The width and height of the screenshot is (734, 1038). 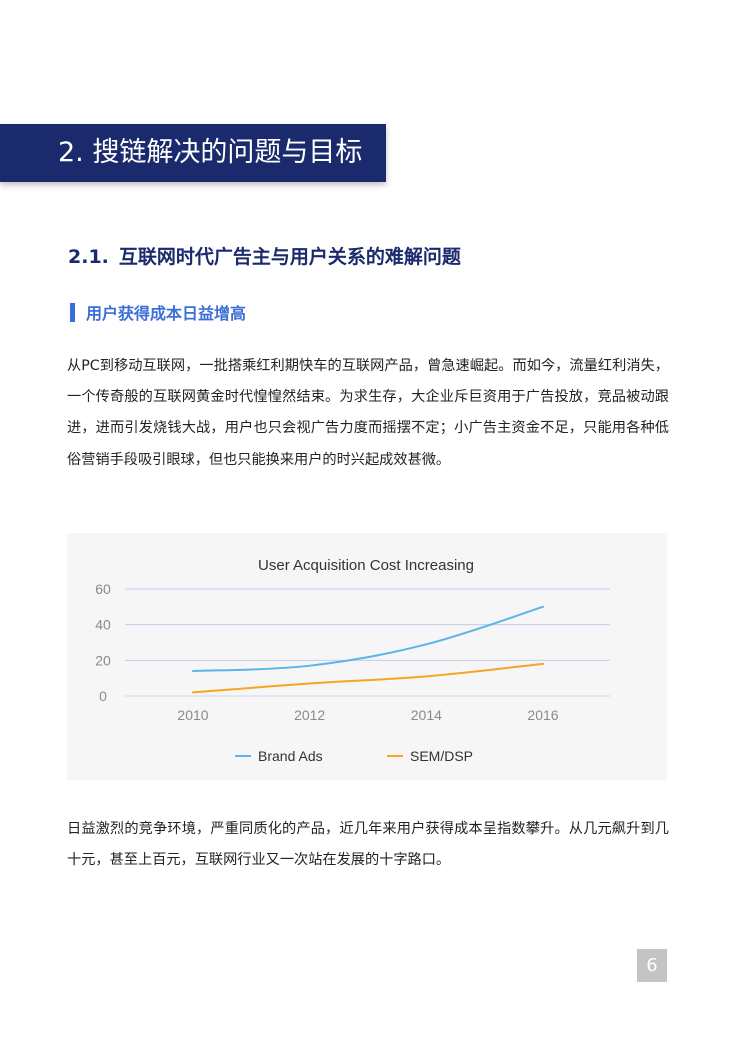 I want to click on x-tick-label: 2010, so click(x=192, y=715).